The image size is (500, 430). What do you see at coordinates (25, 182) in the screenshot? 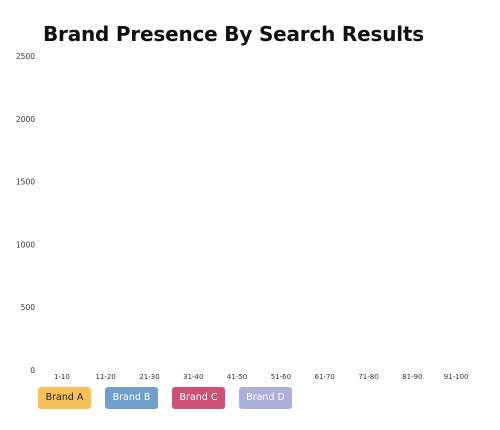
I see `y-tick-label: 1500` at bounding box center [25, 182].